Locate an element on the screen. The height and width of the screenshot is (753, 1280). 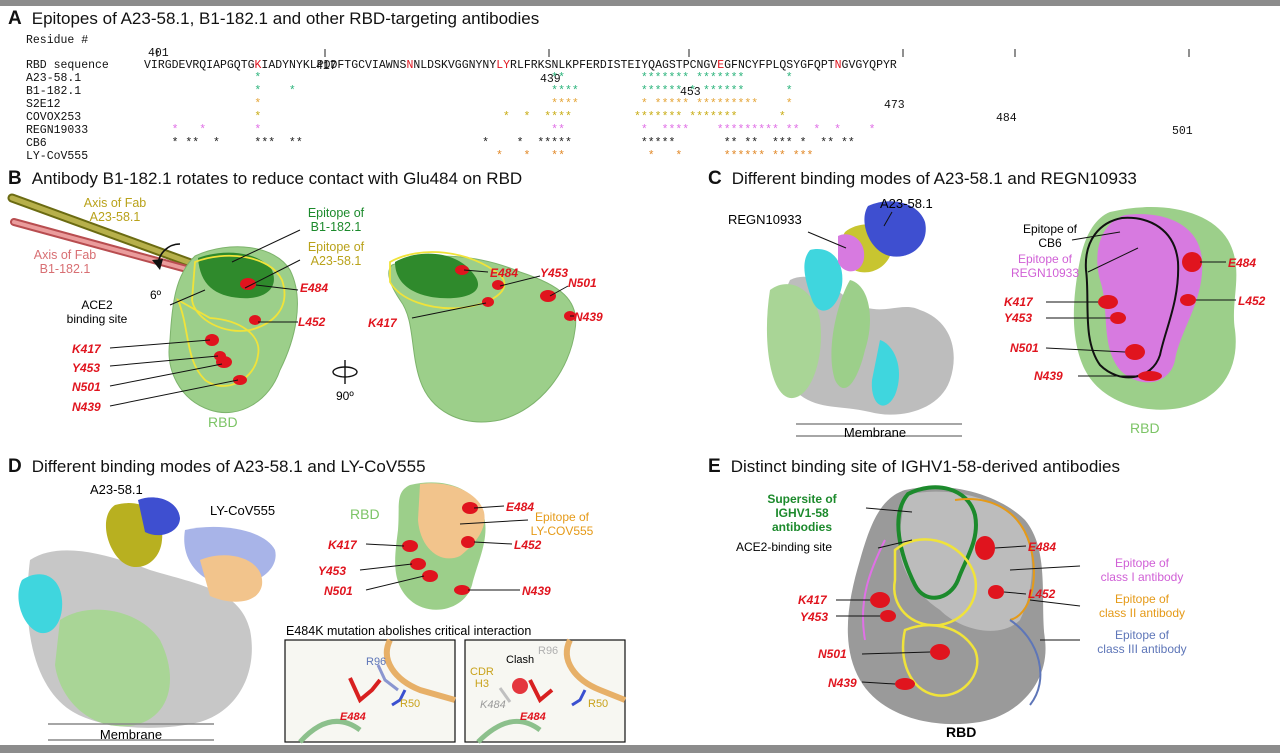
class3-epitope-label: Epitope of class III antibody is located at coordinates (1142, 642).